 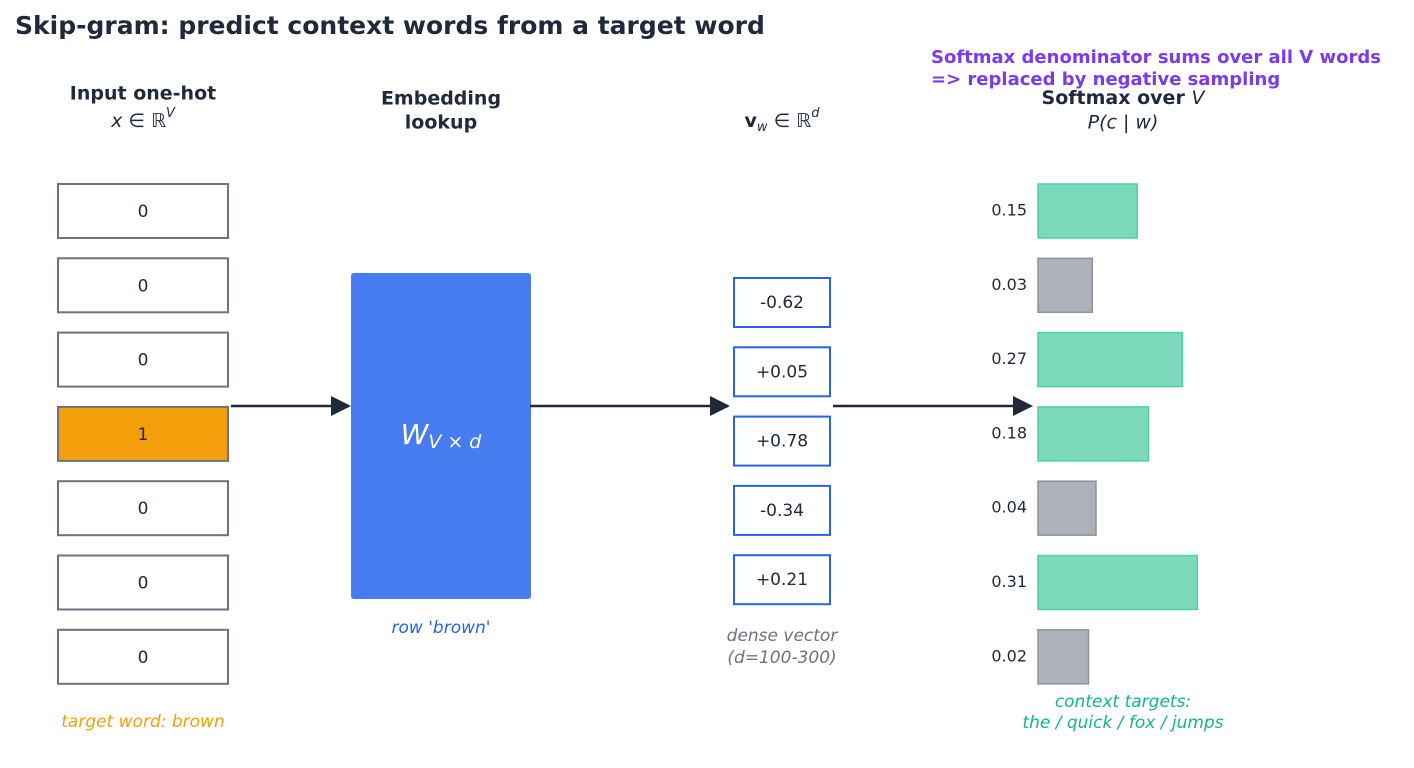 What do you see at coordinates (1117, 98) in the screenshot?
I see `header-text: Softmax over` at bounding box center [1117, 98].